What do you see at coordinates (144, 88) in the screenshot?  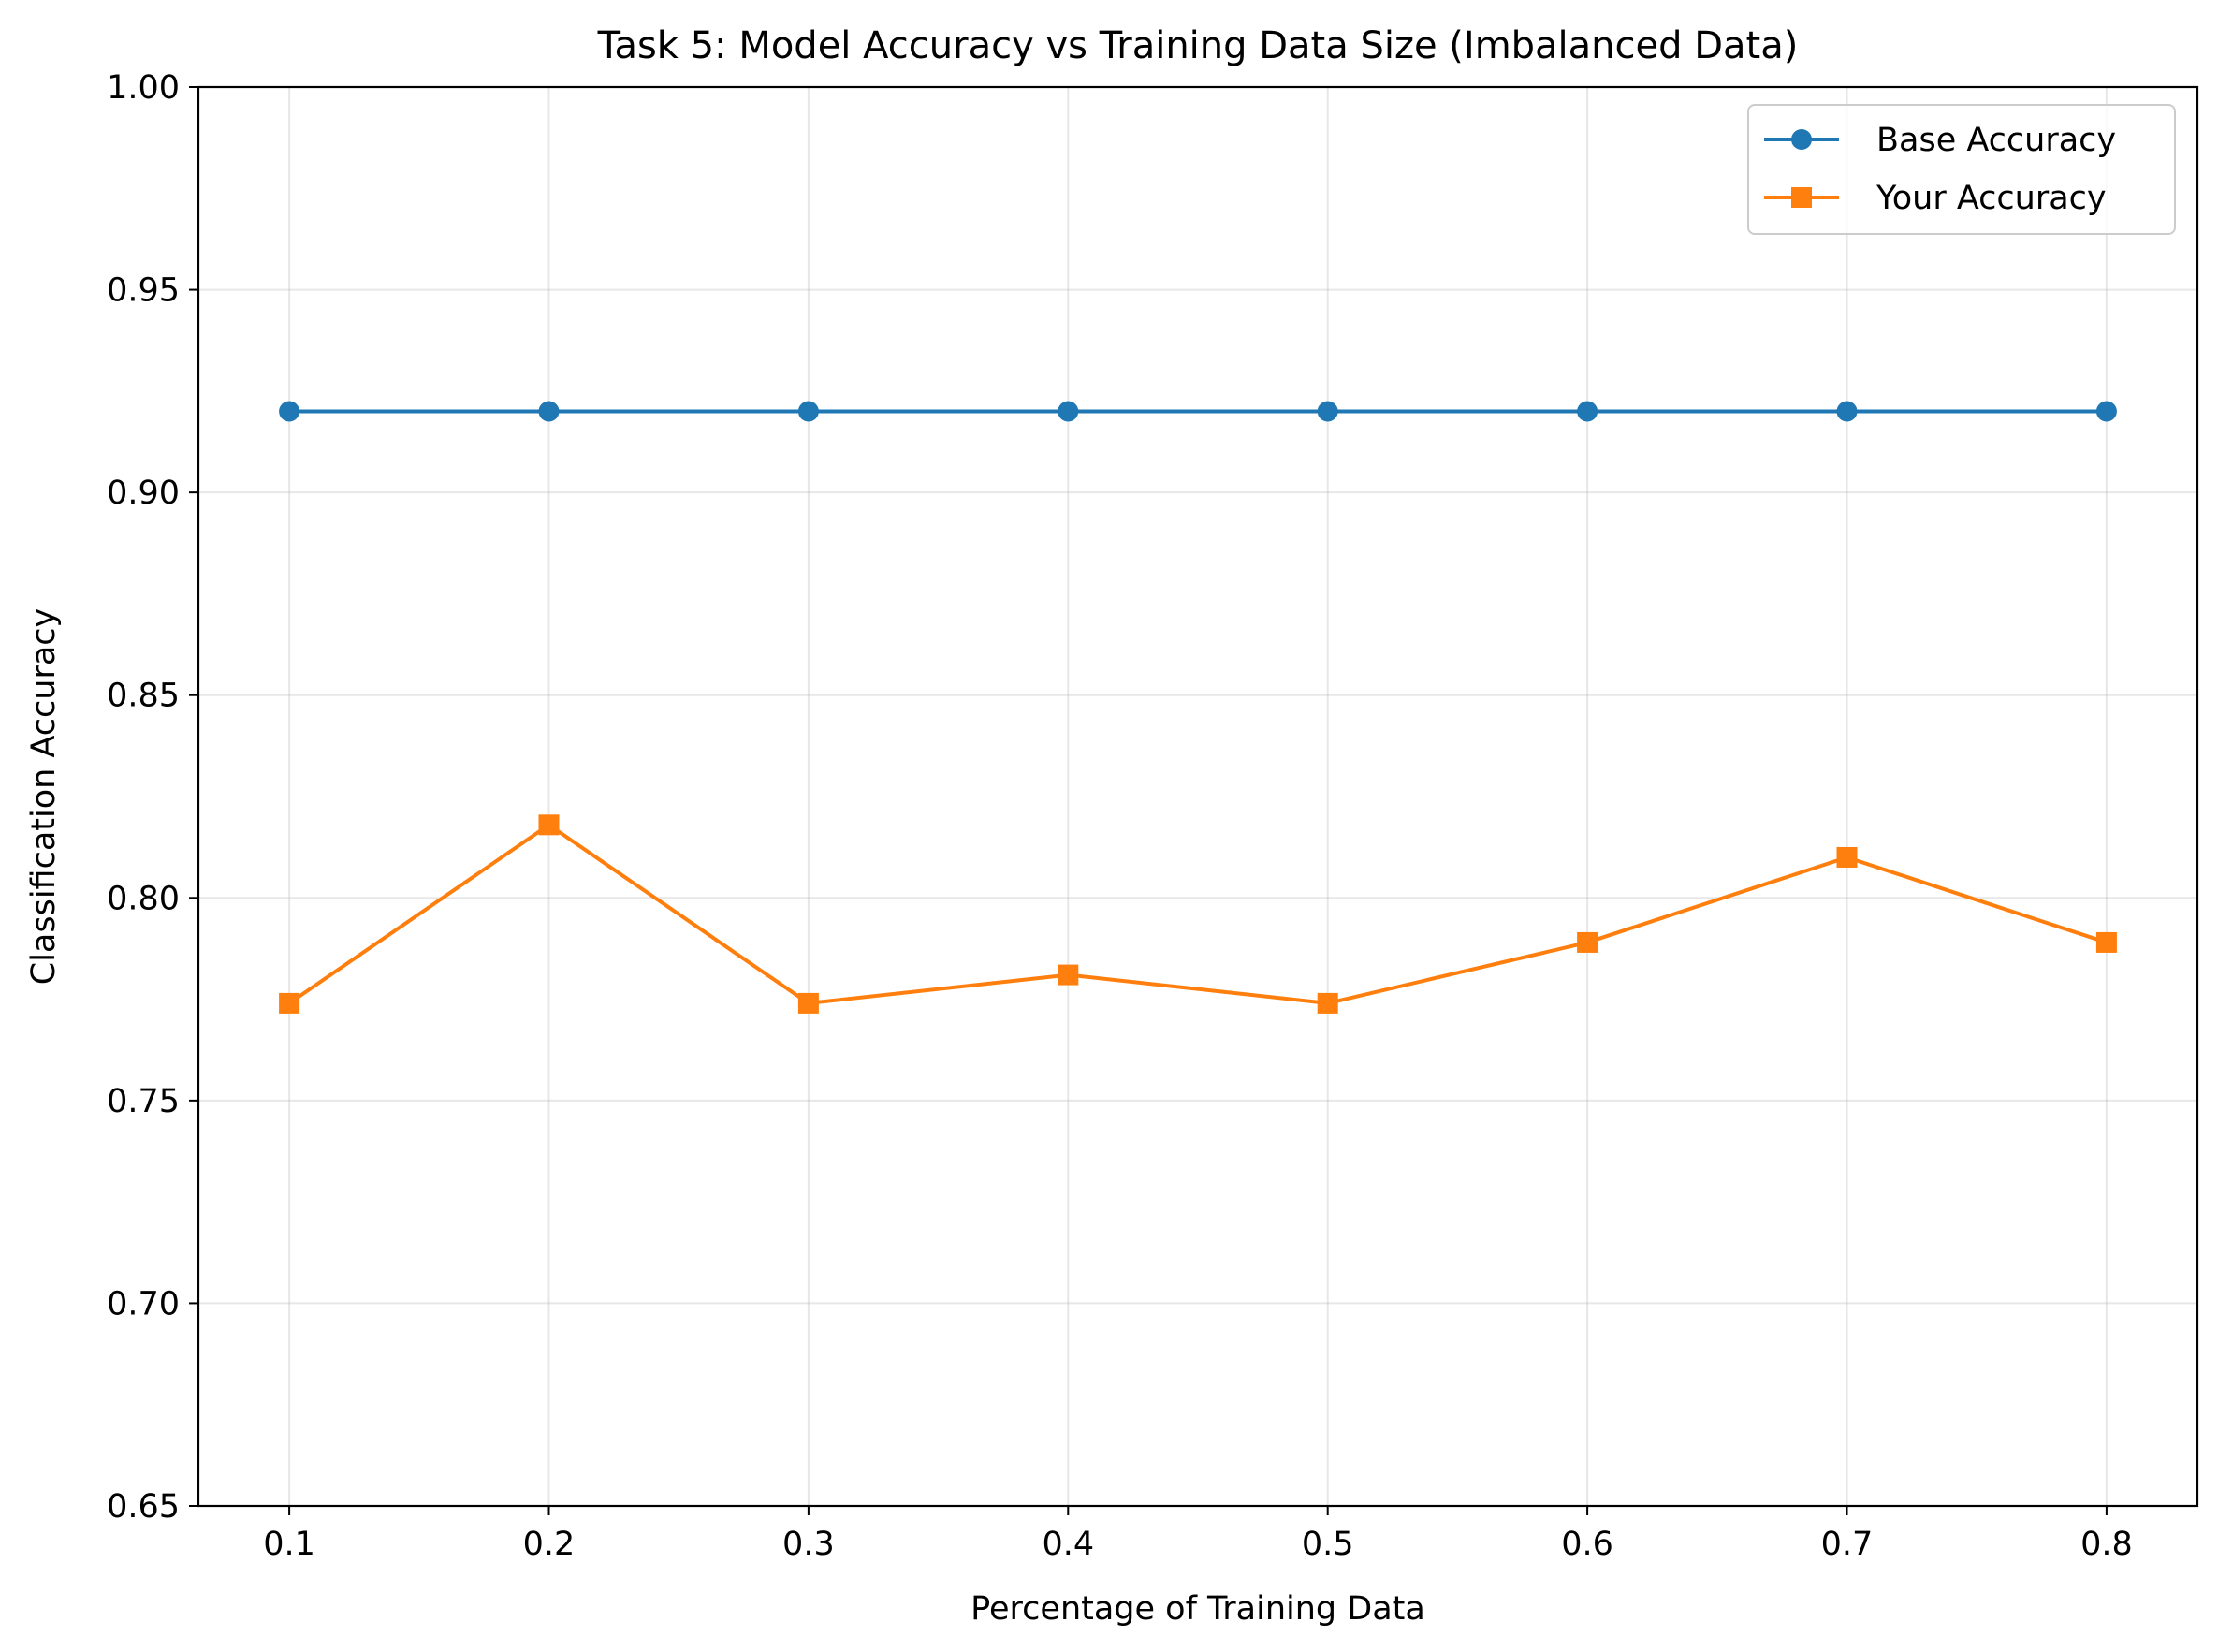 I see `y-tick-label: 1.00` at bounding box center [144, 88].